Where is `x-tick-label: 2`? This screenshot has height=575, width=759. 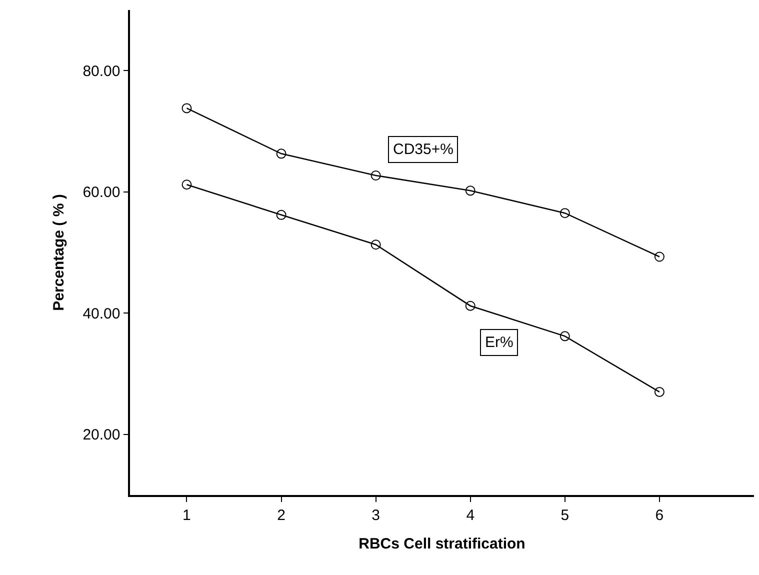
x-tick-label: 2 is located at coordinates (281, 515).